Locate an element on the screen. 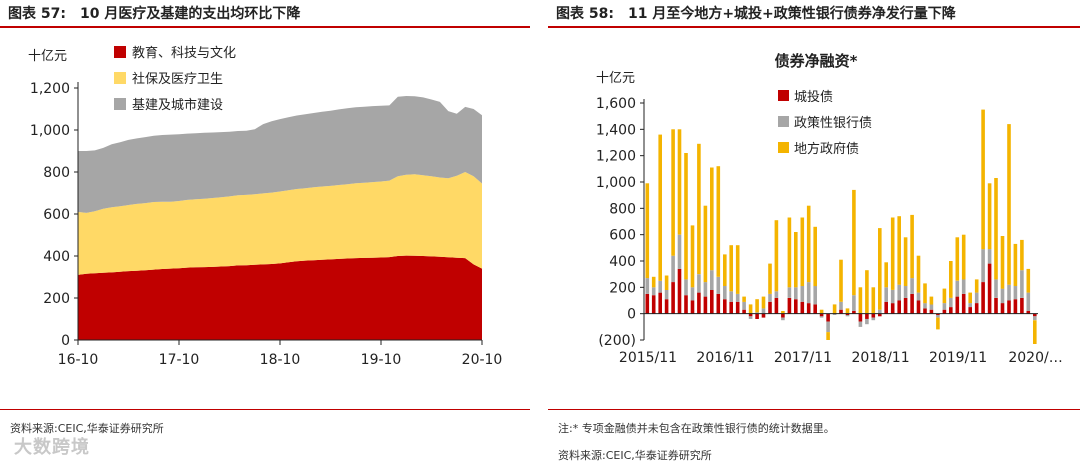  right-y-tick-label: 1,600 is located at coordinates (616, 104).